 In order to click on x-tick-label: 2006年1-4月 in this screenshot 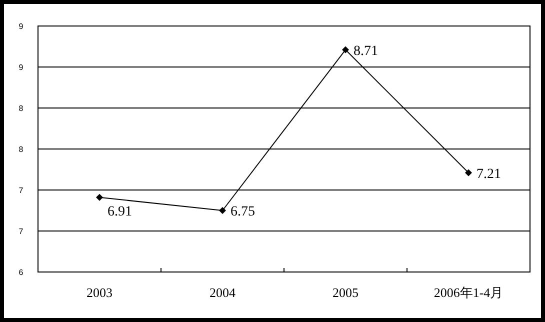, I will do `click(469, 292)`.